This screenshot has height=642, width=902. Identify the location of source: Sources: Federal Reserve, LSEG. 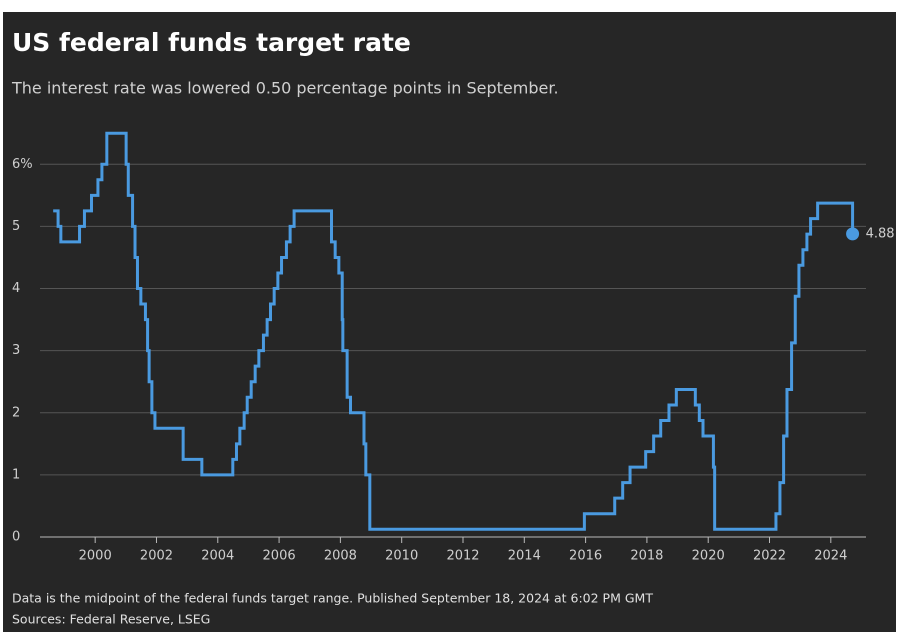
(111, 619).